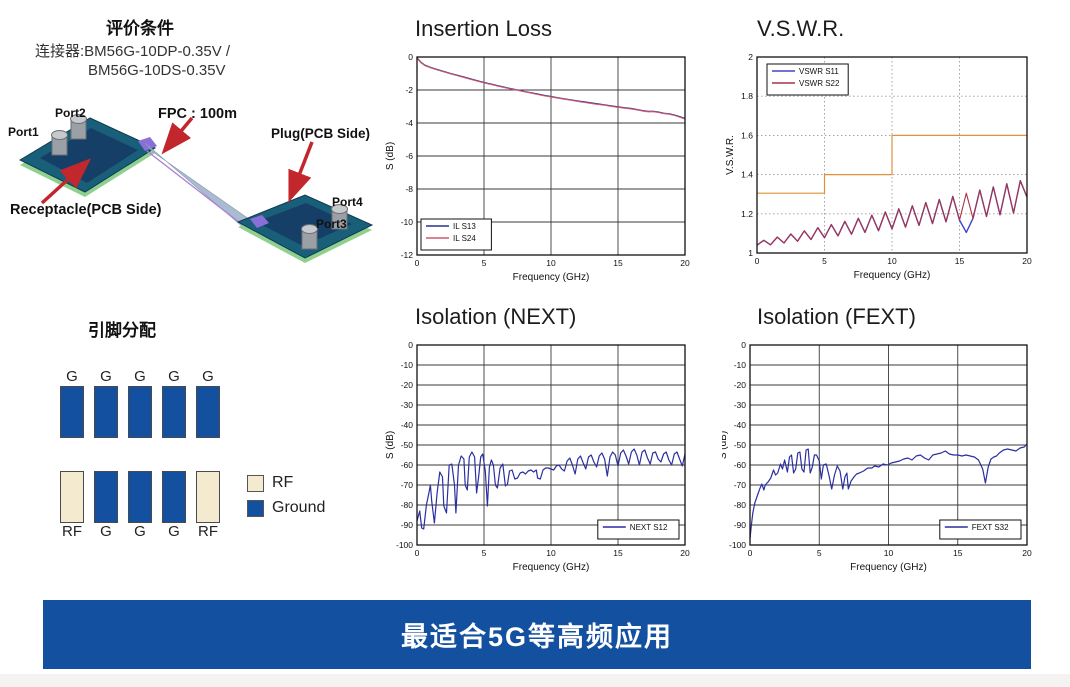 This screenshot has height=687, width=1070. Describe the element at coordinates (750, 57) in the screenshot. I see `svg-text: 2` at that location.